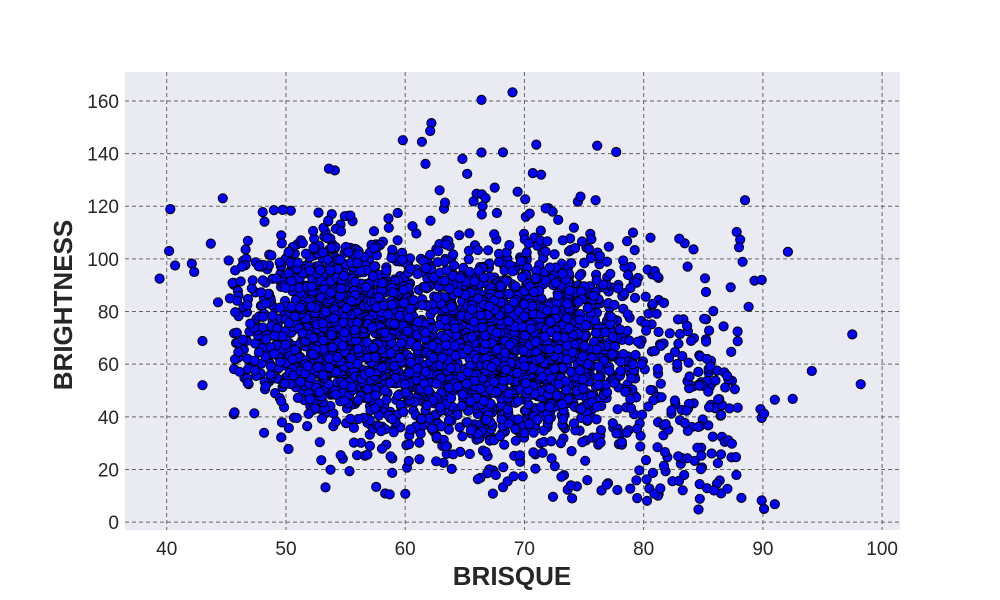 Image resolution: width=1000 pixels, height=600 pixels. I want to click on y-tick-label: 0, so click(113, 523).